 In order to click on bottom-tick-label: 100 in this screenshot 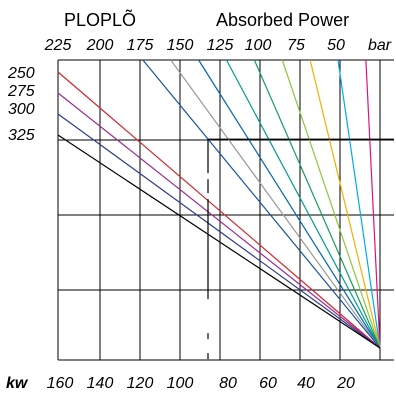, I will do `click(180, 383)`.